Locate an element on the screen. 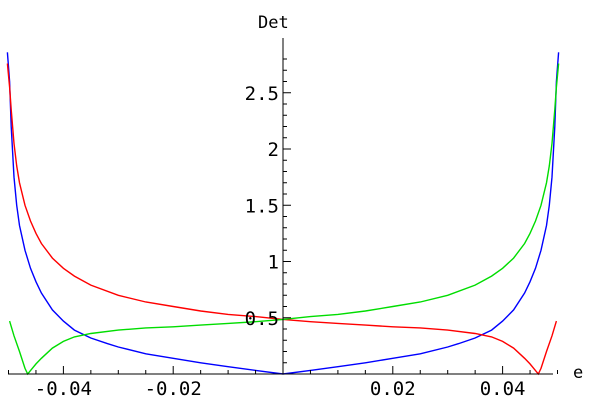 This screenshot has width=589, height=402. x-tick-label: -0.02 is located at coordinates (173, 389).